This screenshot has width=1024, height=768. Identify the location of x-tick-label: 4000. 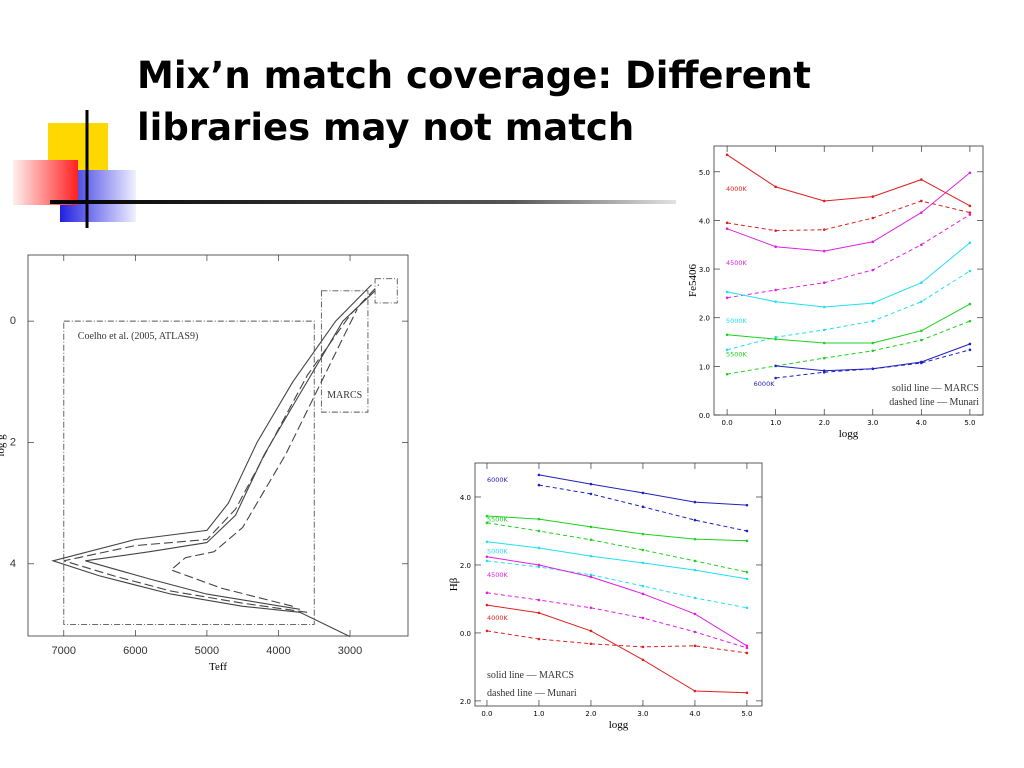
(278, 651).